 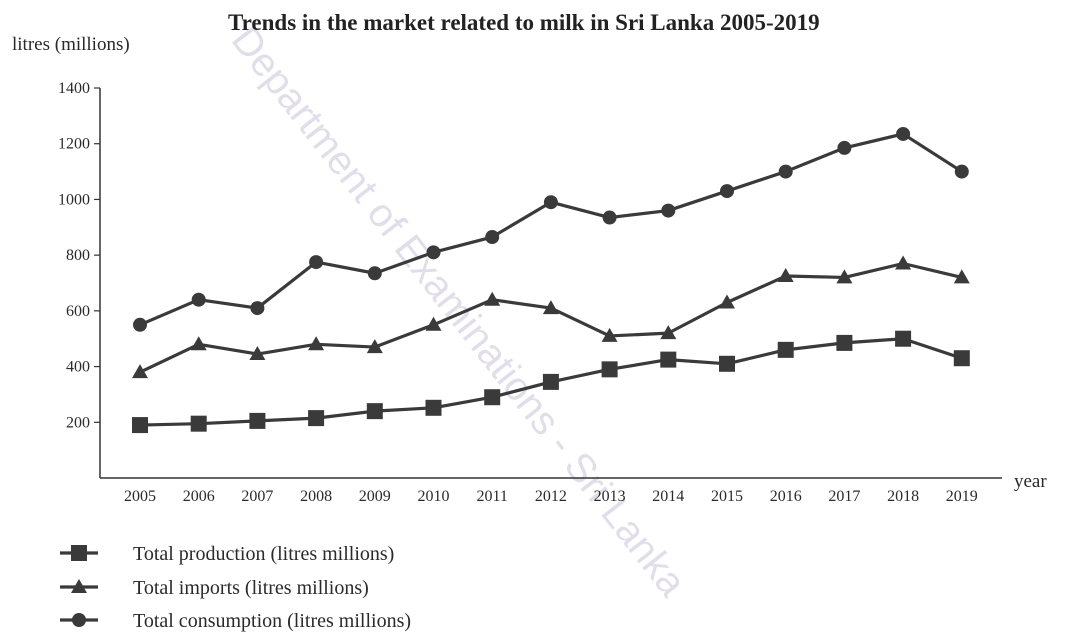 What do you see at coordinates (78, 422) in the screenshot?
I see `y-tick-label: 200` at bounding box center [78, 422].